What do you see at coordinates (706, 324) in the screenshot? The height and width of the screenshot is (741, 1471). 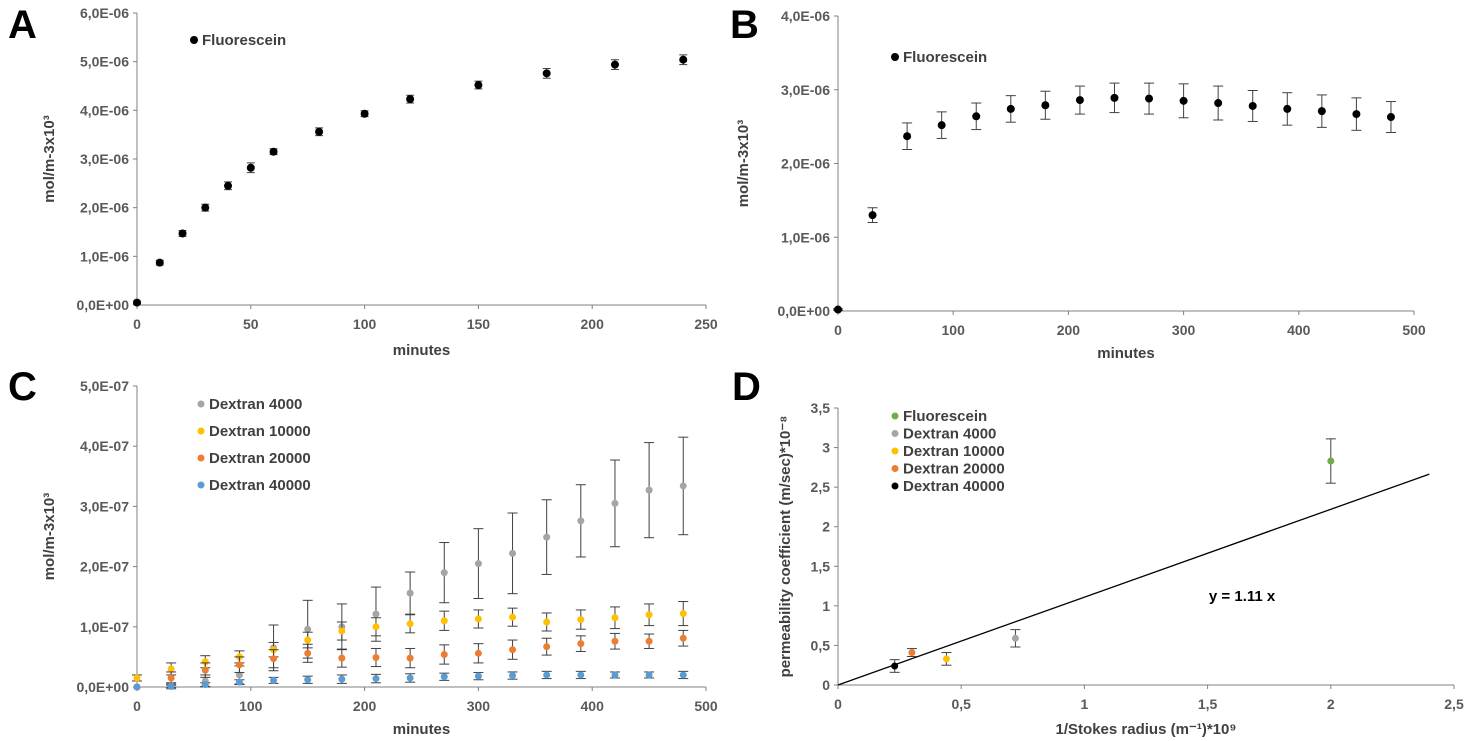 I see `x-tick-label: 250` at bounding box center [706, 324].